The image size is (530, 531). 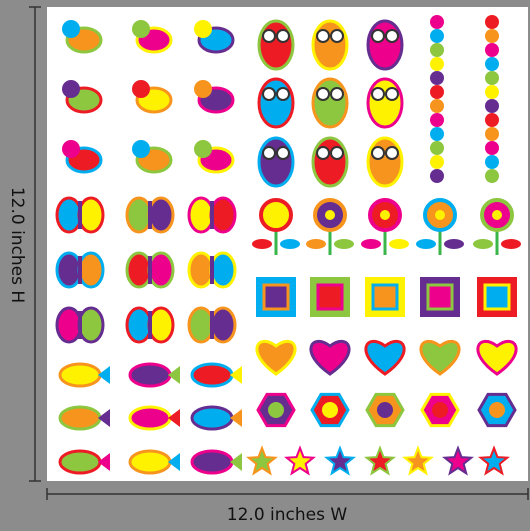 What do you see at coordinates (287, 515) in the screenshot?
I see `width-label: 12.0 inches W` at bounding box center [287, 515].